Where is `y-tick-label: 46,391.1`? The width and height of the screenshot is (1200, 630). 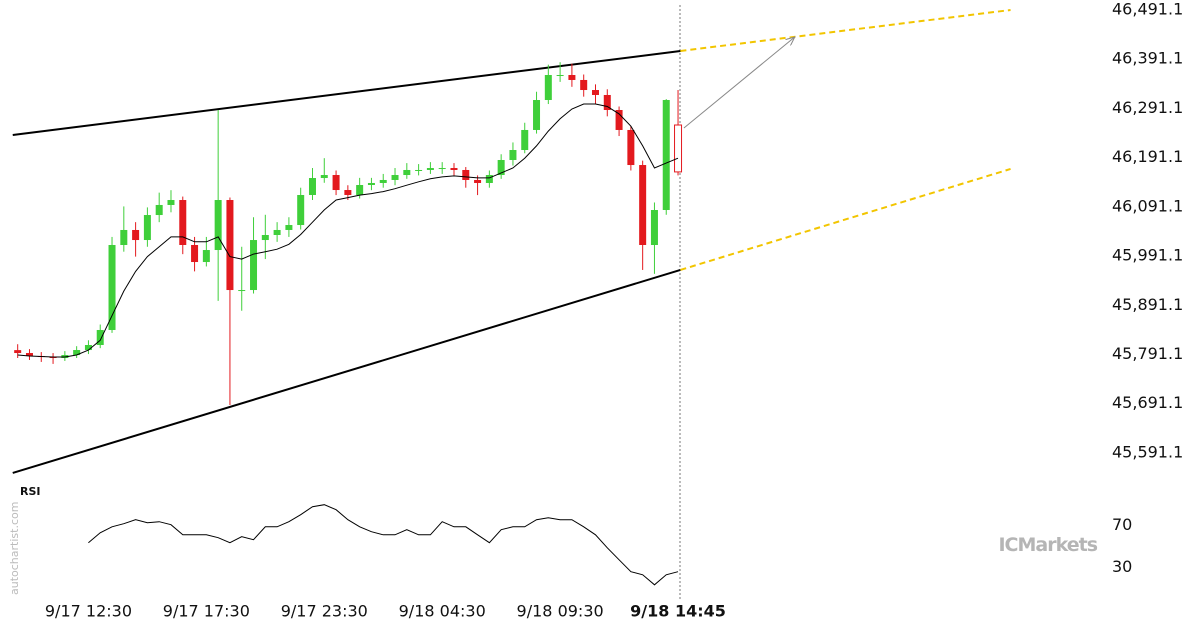 y-tick-label: 46,391.1 is located at coordinates (1147, 58).